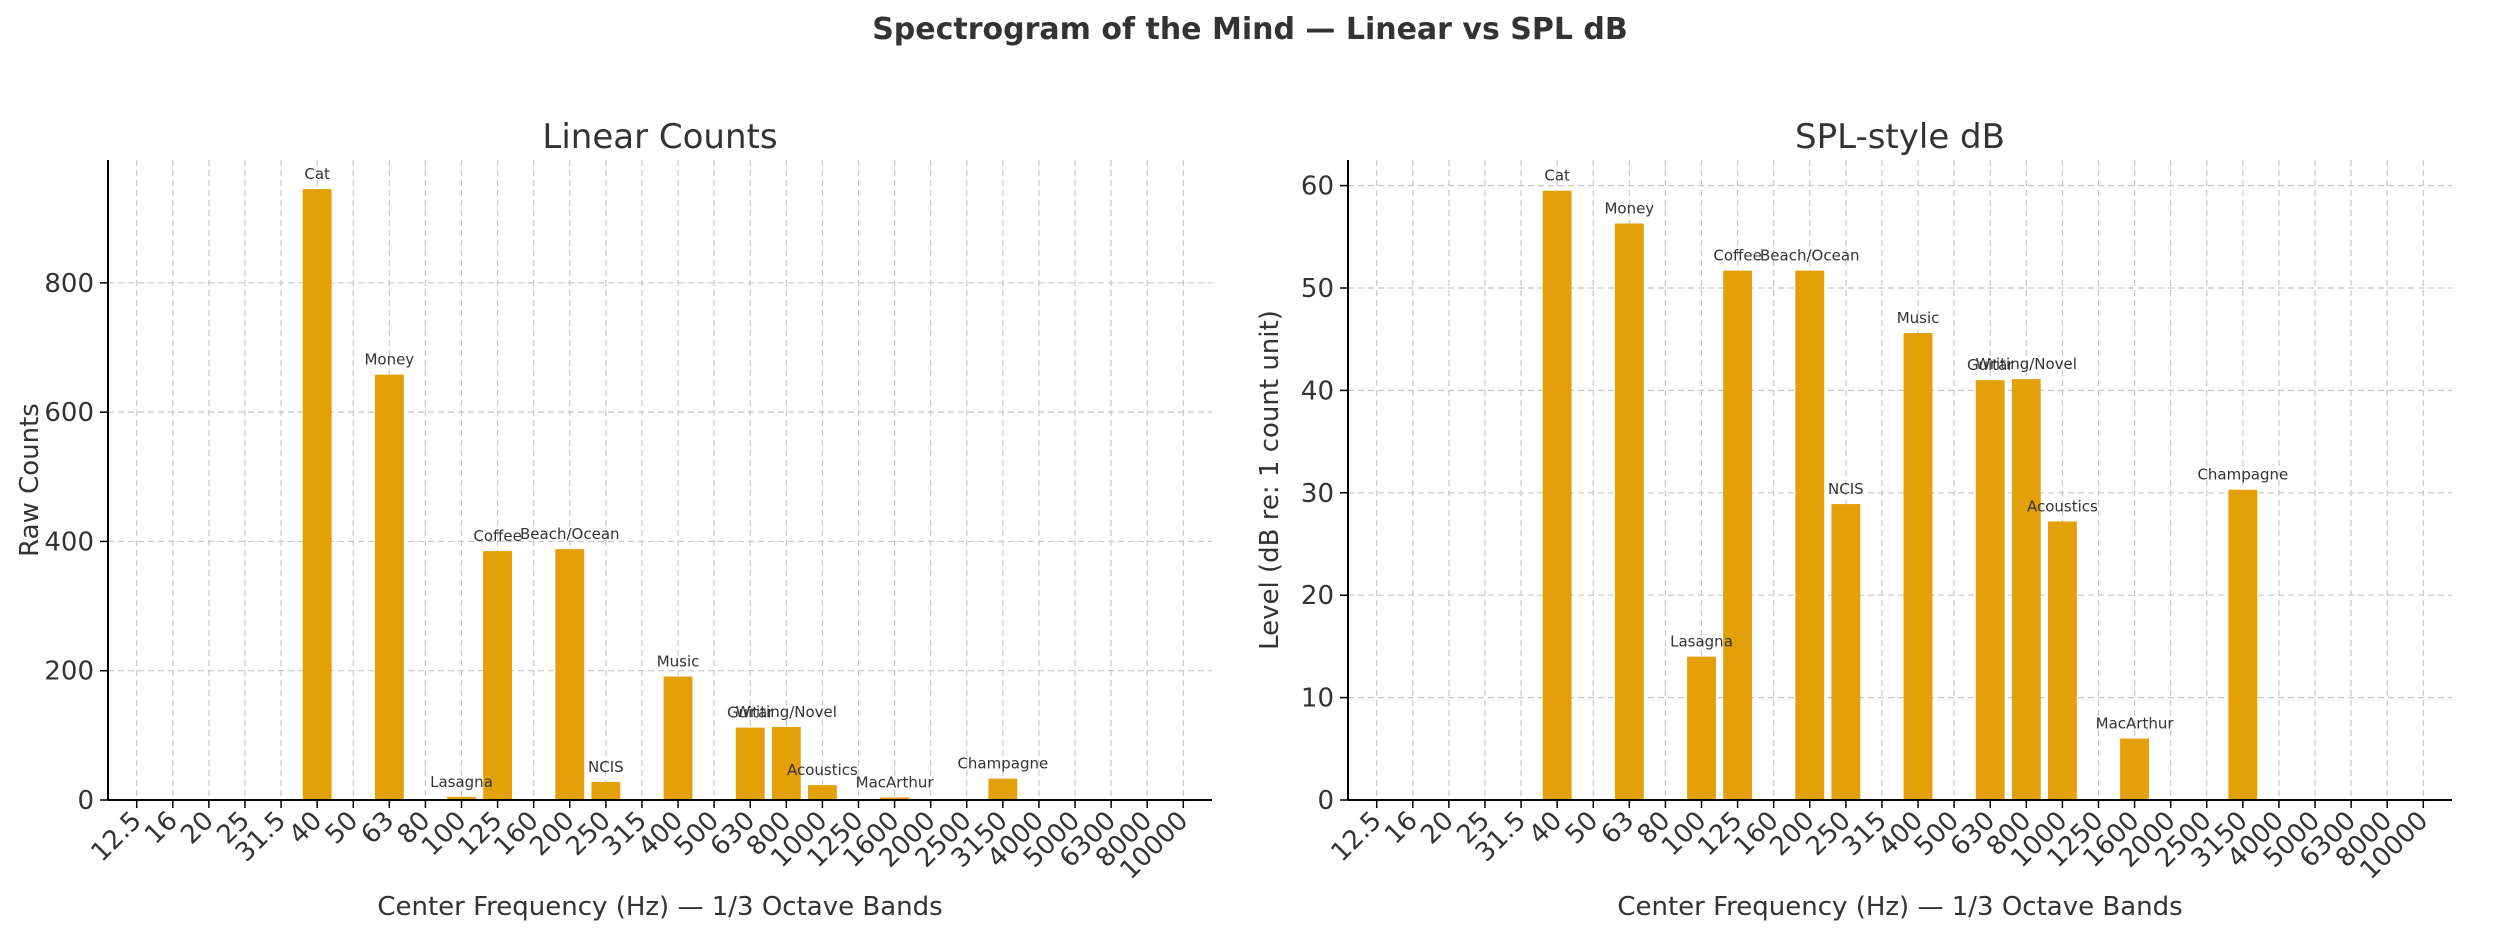  I want to click on linear-bar-label: MacArthur, so click(895, 782).